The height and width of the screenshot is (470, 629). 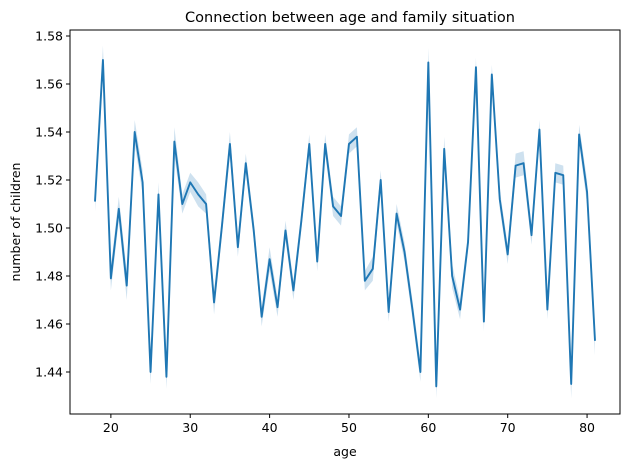 I want to click on x-tick-label: 60, so click(x=428, y=427).